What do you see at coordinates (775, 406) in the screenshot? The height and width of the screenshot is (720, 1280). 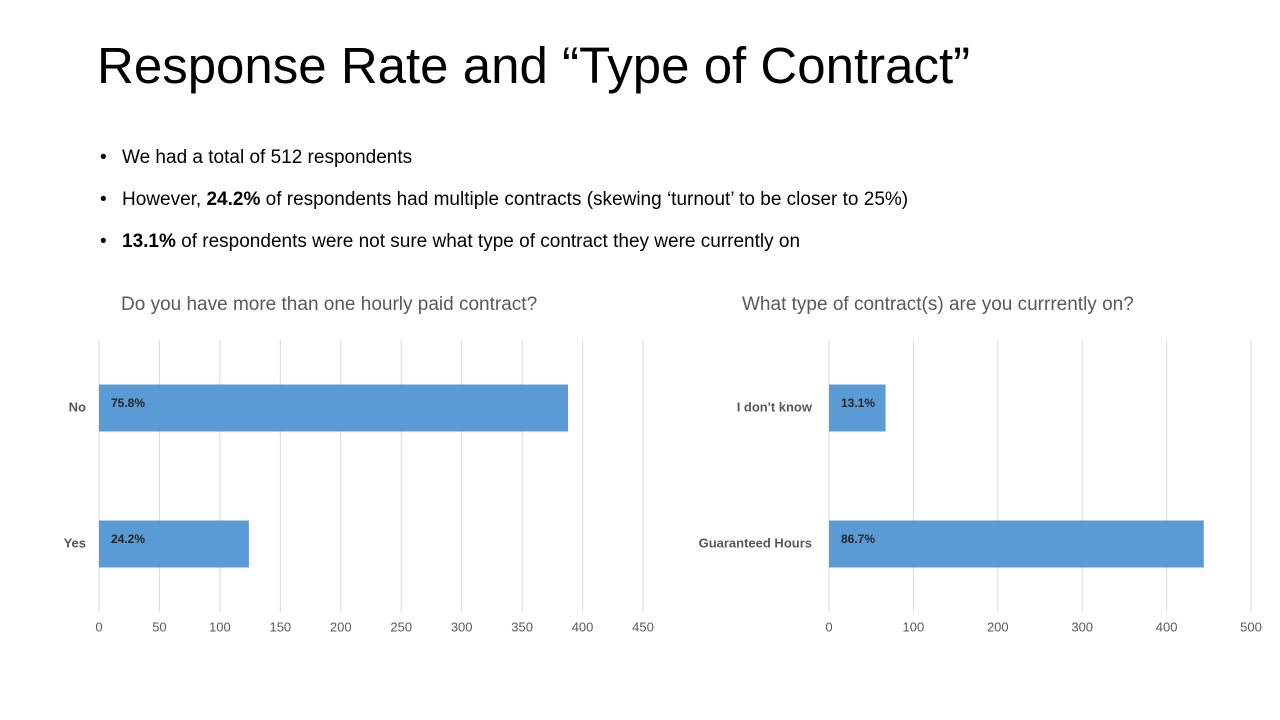 I see `category-label: I don't know` at bounding box center [775, 406].